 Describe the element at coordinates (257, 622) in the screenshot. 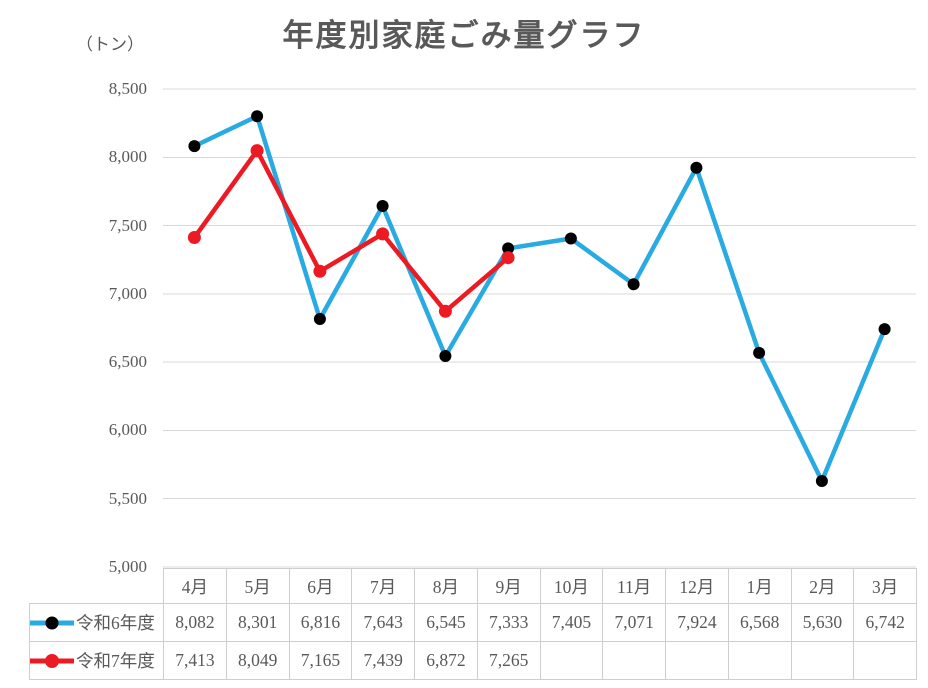

I see `value-cell: 8,301` at that location.